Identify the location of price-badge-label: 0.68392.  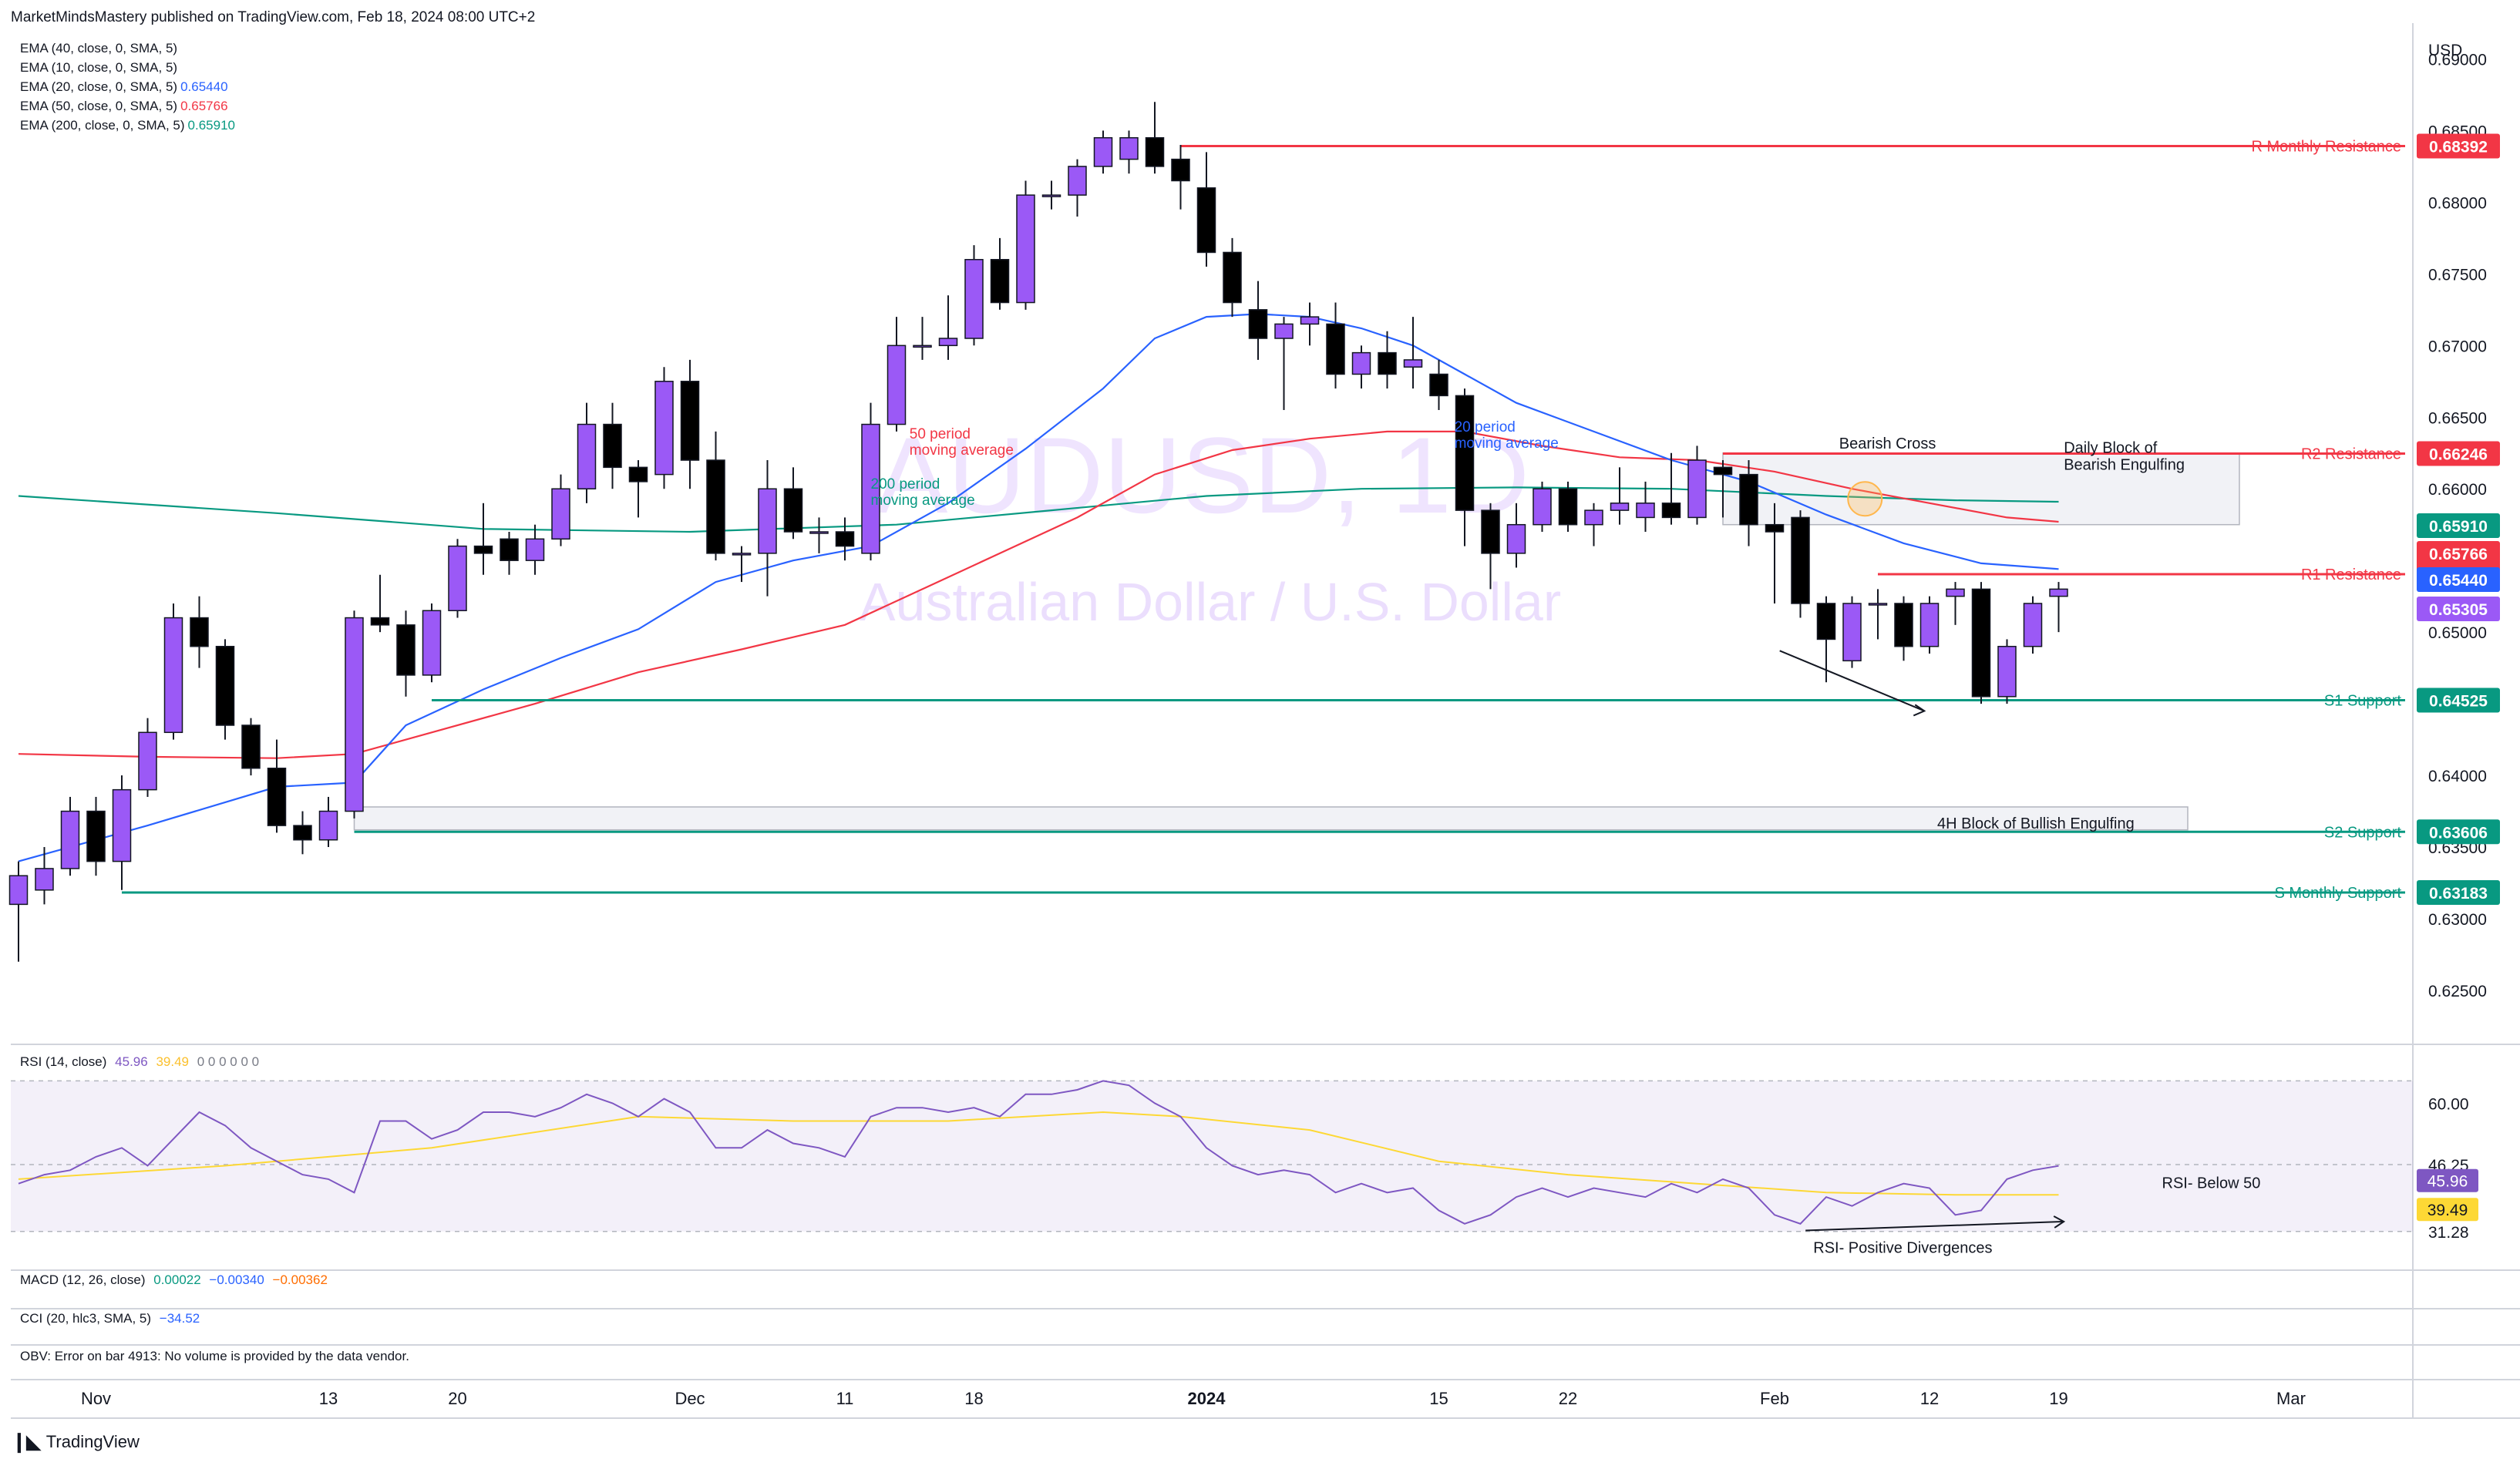
(2458, 147).